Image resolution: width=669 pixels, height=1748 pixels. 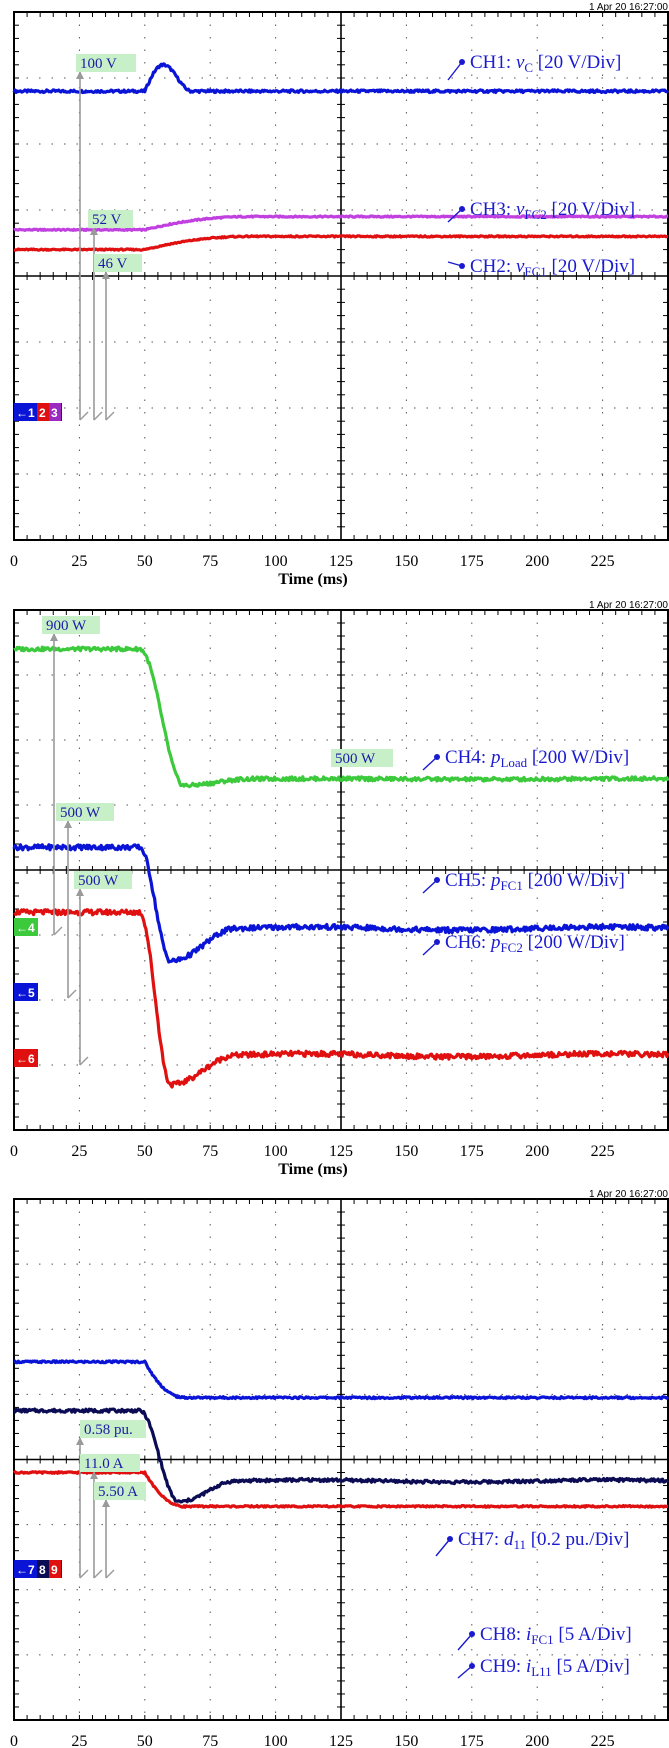 I want to click on trace-ch4, so click(x=341, y=717).